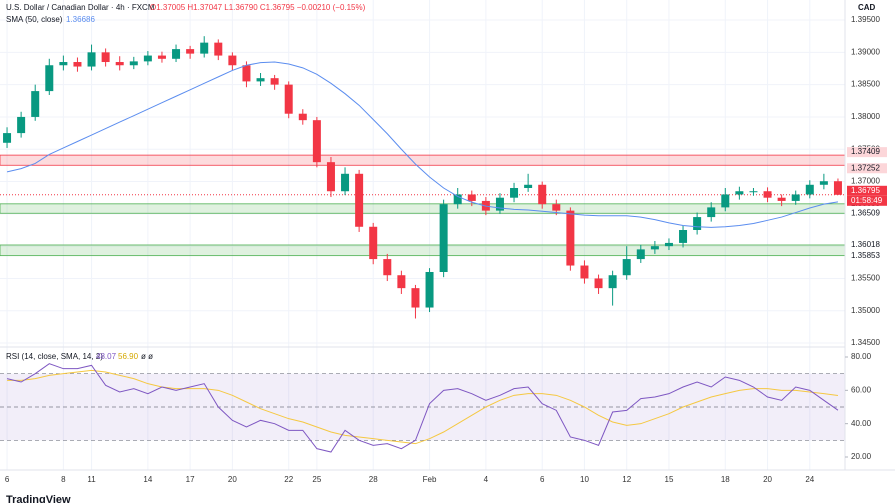 The height and width of the screenshot is (503, 895). Describe the element at coordinates (373, 479) in the screenshot. I see `x-tick-label: 28` at that location.